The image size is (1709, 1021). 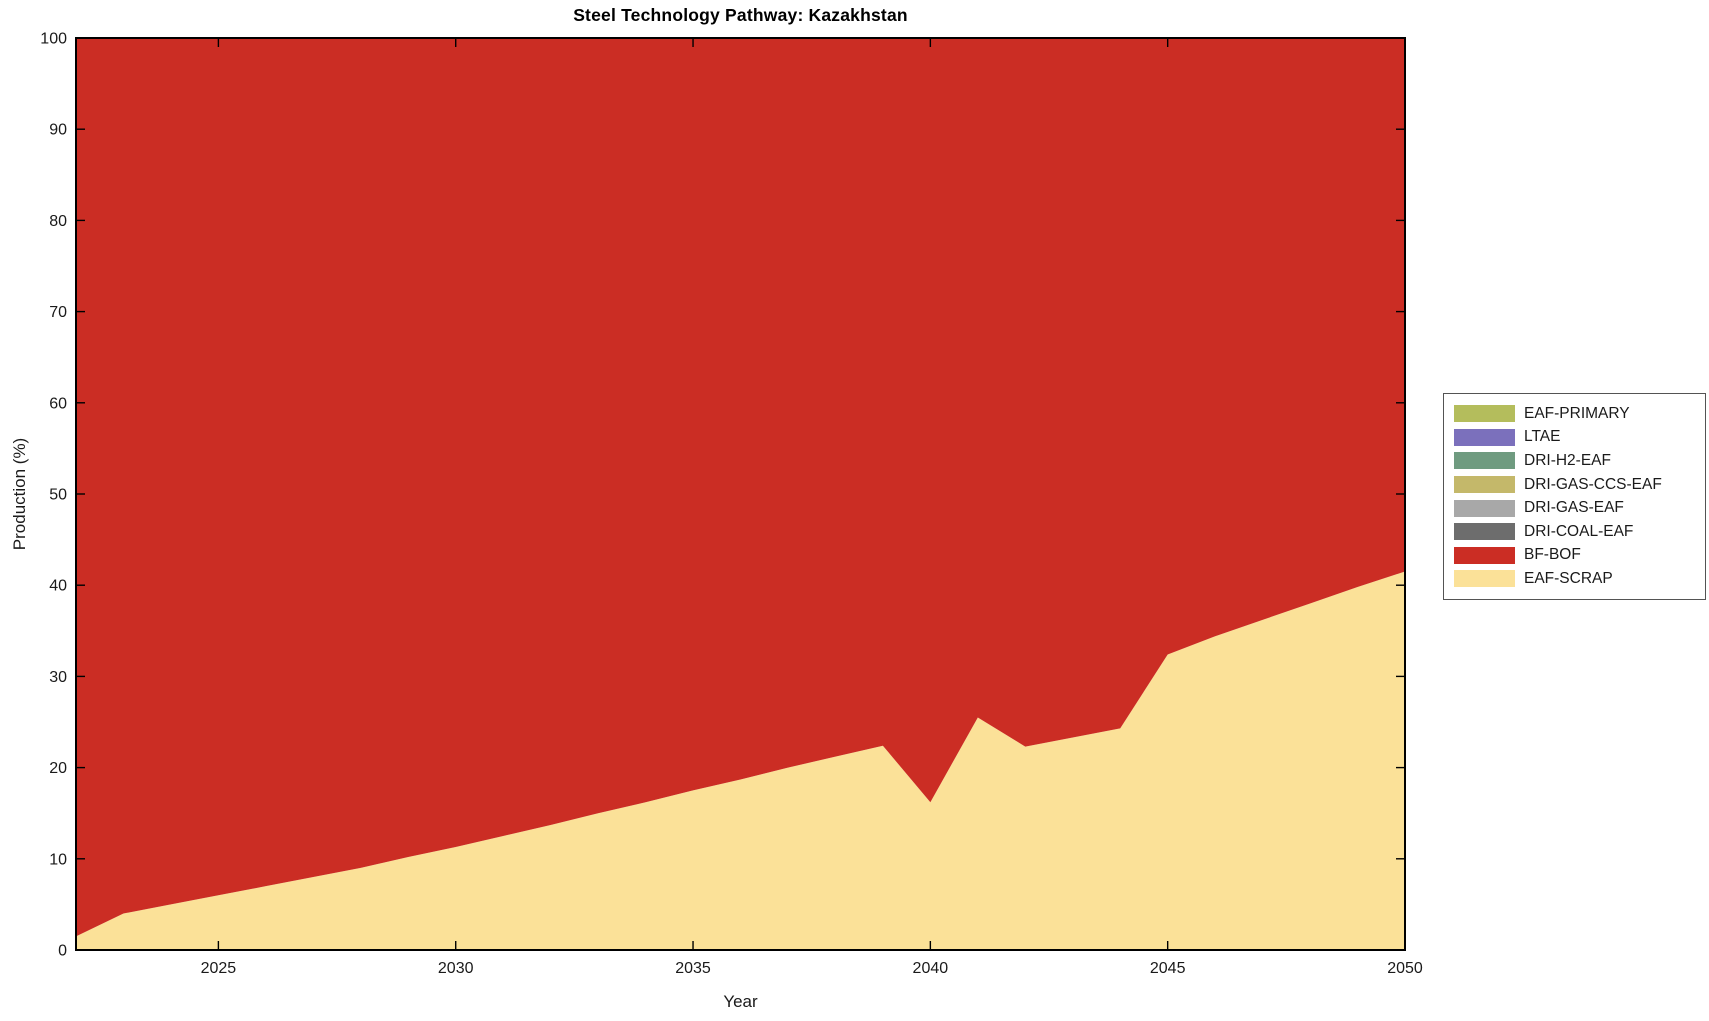 I want to click on legend-item: LTAE, so click(x=1574, y=438).